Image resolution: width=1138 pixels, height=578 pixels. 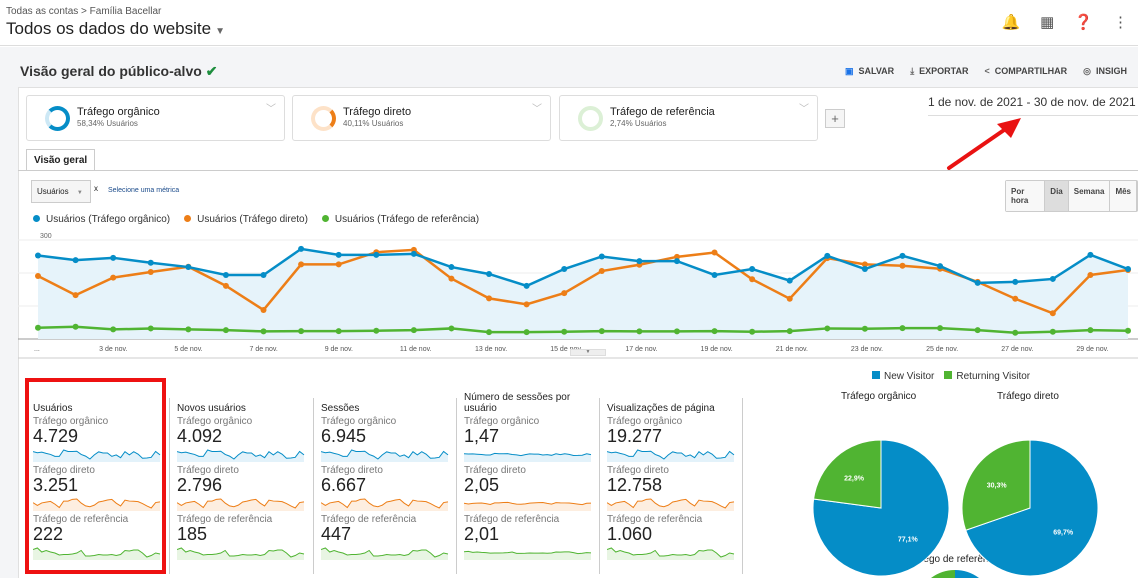 What do you see at coordinates (1120, 22) in the screenshot?
I see `more-vert-icon: ⋮` at bounding box center [1120, 22].